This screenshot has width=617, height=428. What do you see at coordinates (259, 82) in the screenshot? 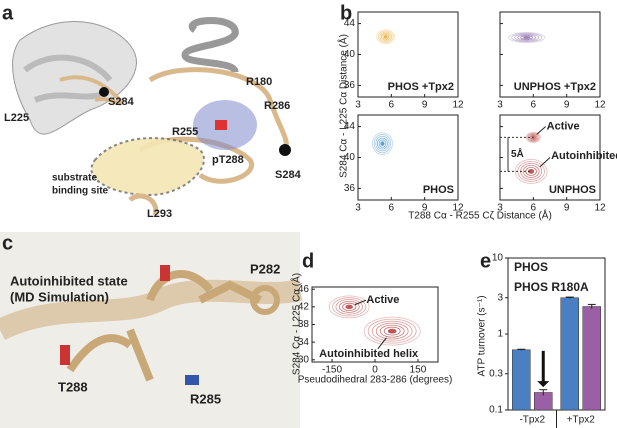
I see `residue-label: R180` at bounding box center [259, 82].